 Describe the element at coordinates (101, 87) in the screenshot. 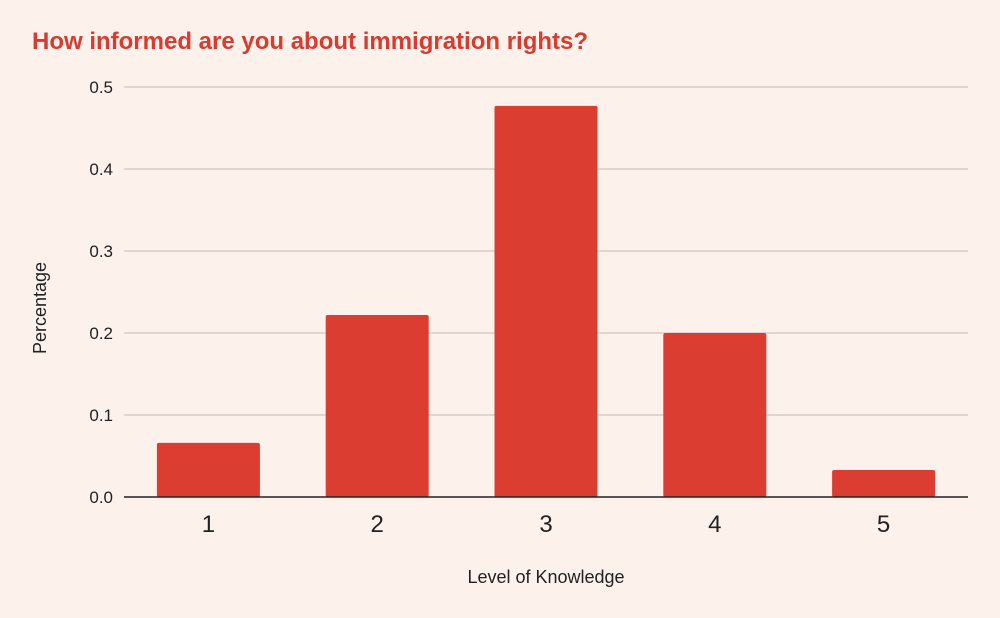

I see `y-tick-label: 0.5` at that location.